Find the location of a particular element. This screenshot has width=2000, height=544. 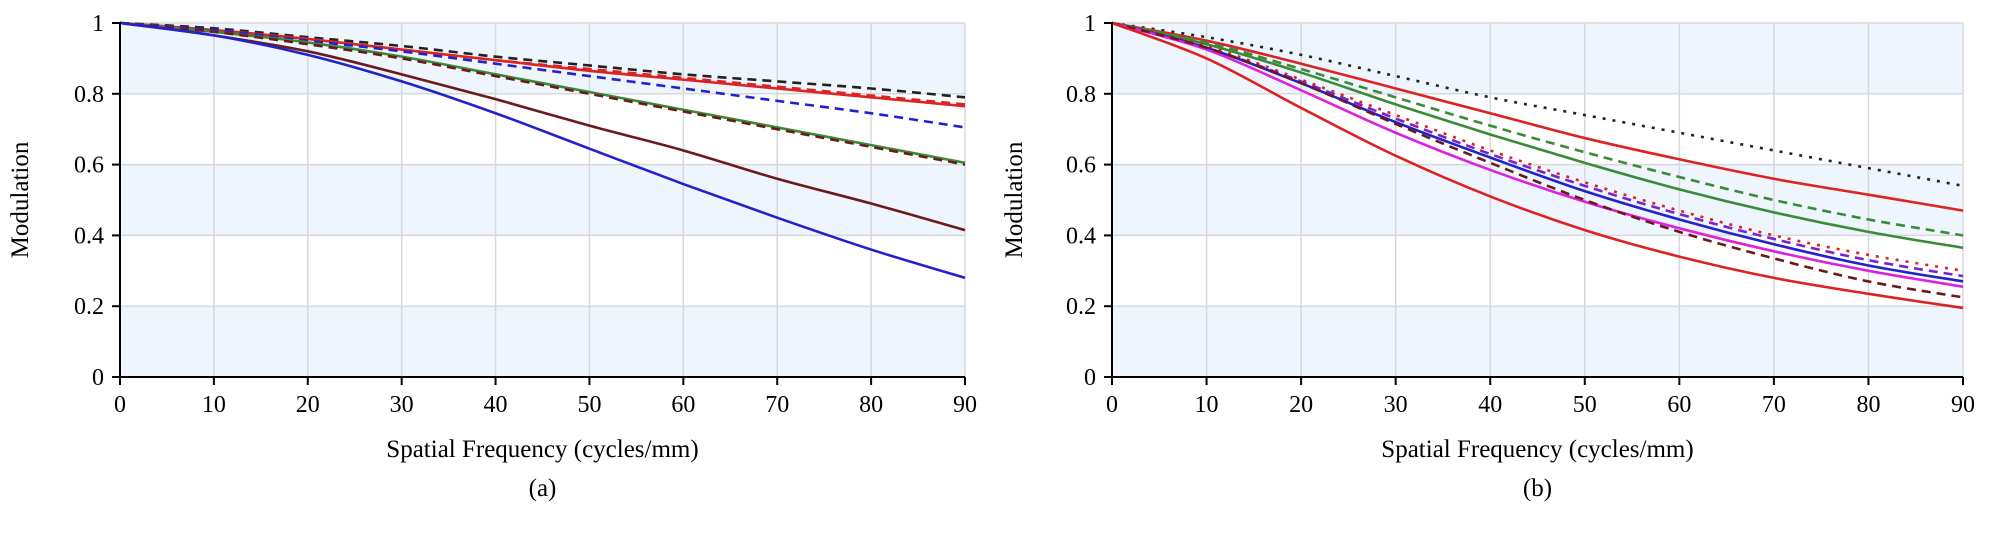

series-line-a-1: black dashed is located at coordinates (542, 60).